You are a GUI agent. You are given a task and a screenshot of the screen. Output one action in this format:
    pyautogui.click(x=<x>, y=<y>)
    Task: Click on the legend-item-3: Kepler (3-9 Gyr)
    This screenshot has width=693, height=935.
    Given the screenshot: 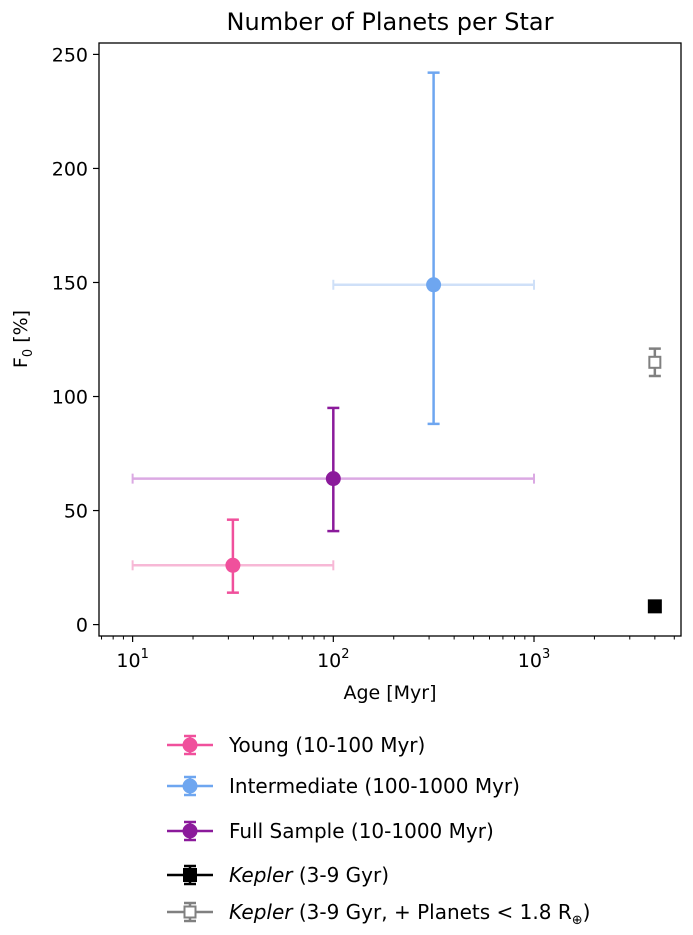 What is the action you would take?
    pyautogui.click(x=278, y=875)
    